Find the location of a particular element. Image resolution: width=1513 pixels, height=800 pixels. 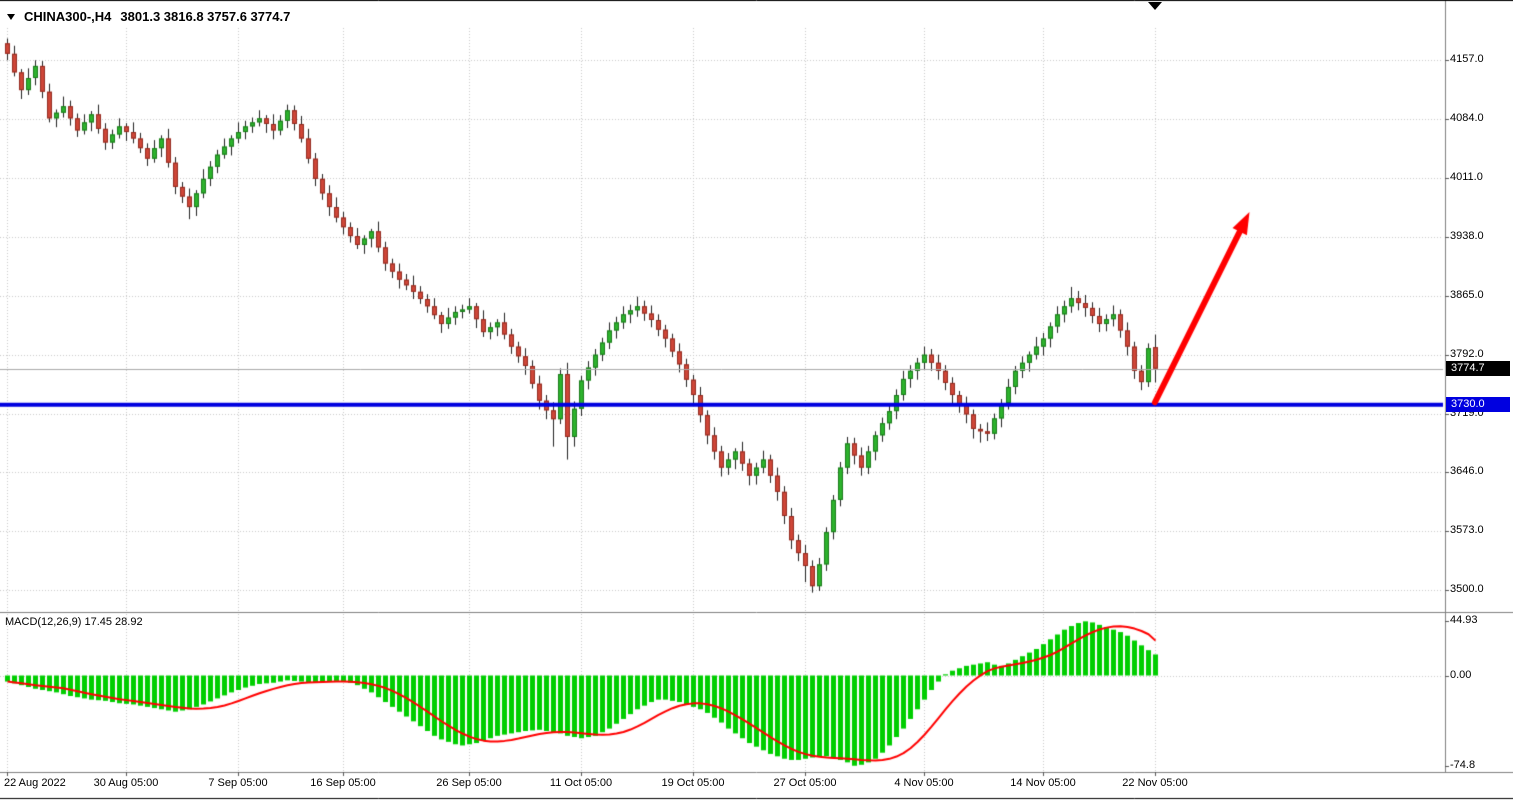

price-axis-label: 3500.0 is located at coordinates (1467, 589).